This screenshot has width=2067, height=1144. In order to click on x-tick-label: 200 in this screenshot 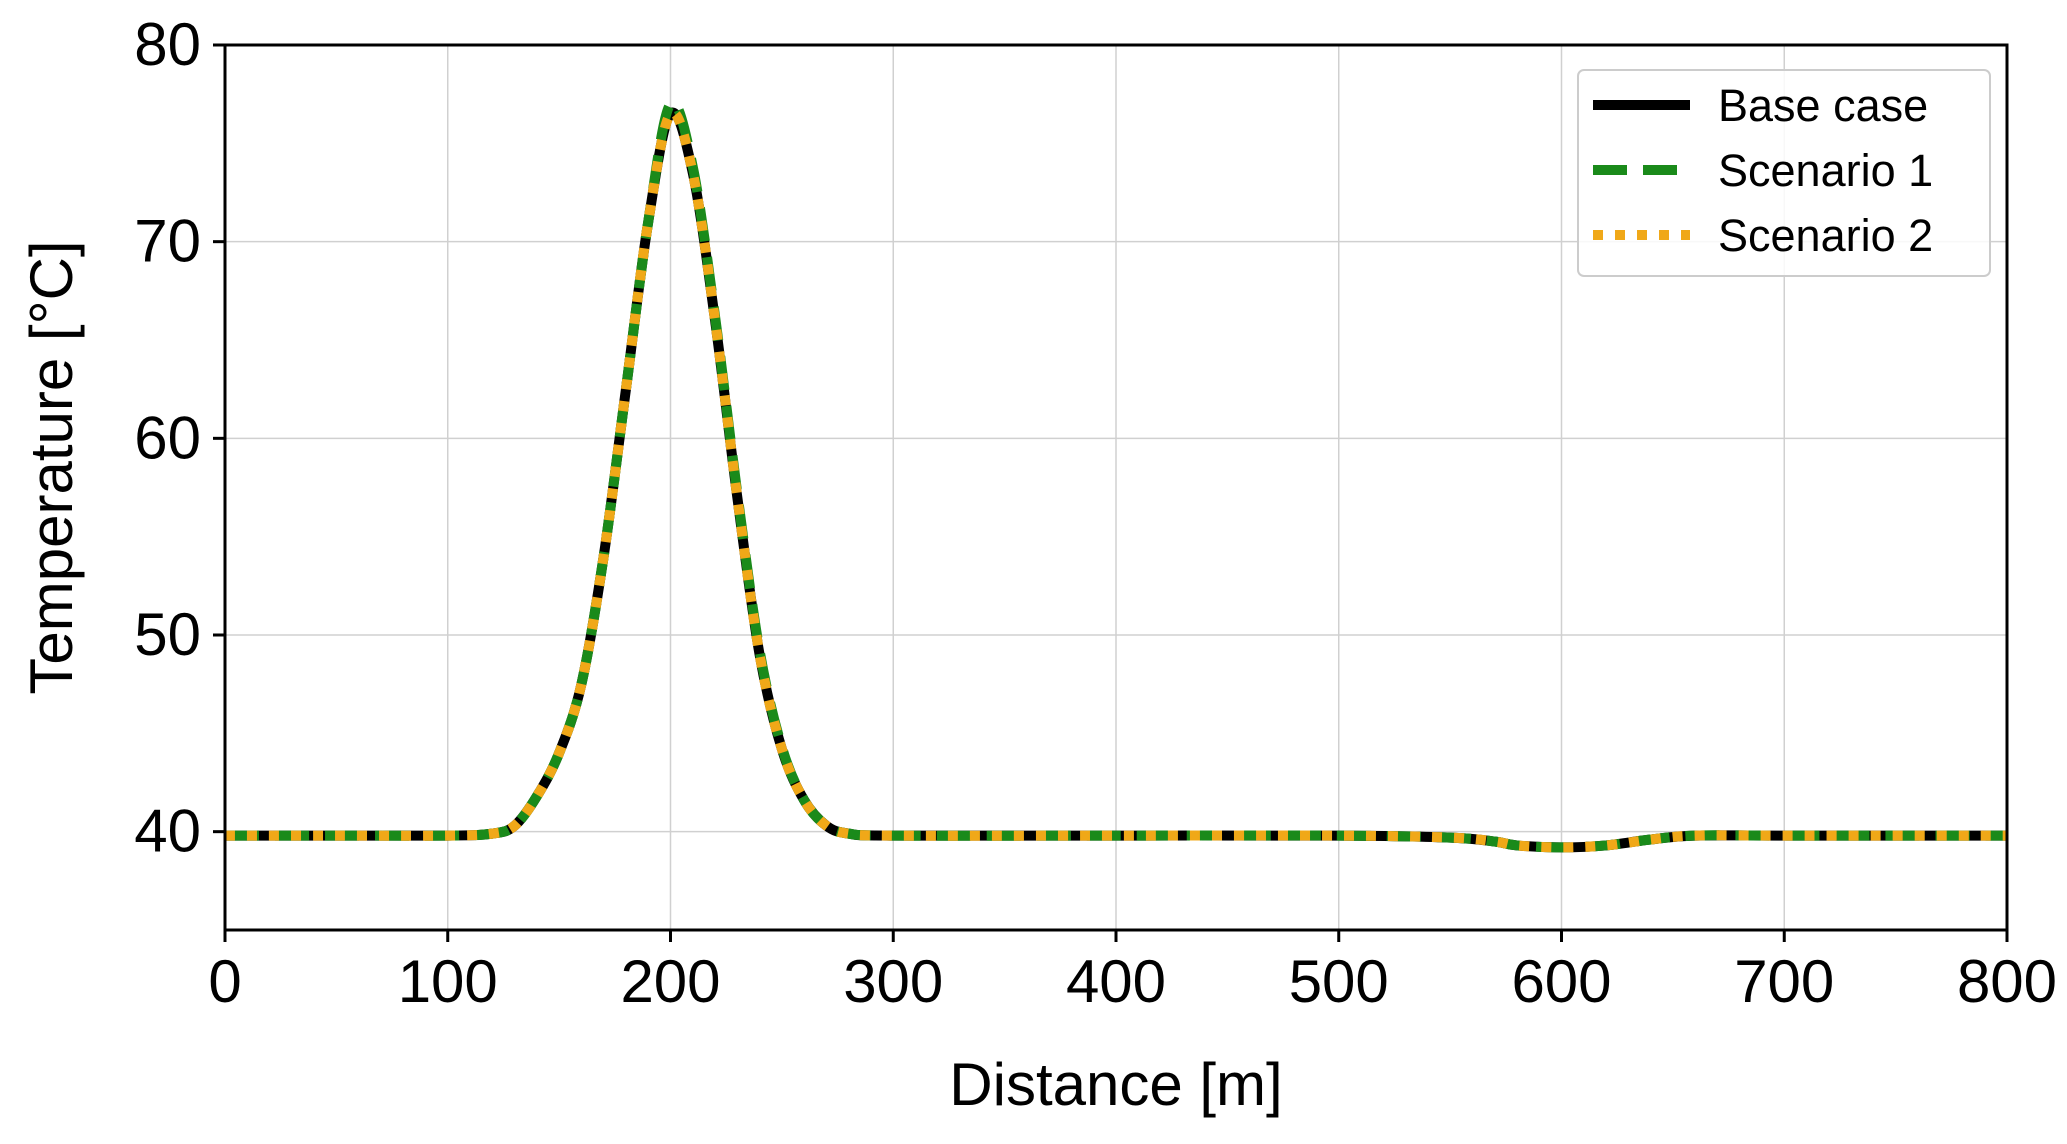, I will do `click(670, 981)`.